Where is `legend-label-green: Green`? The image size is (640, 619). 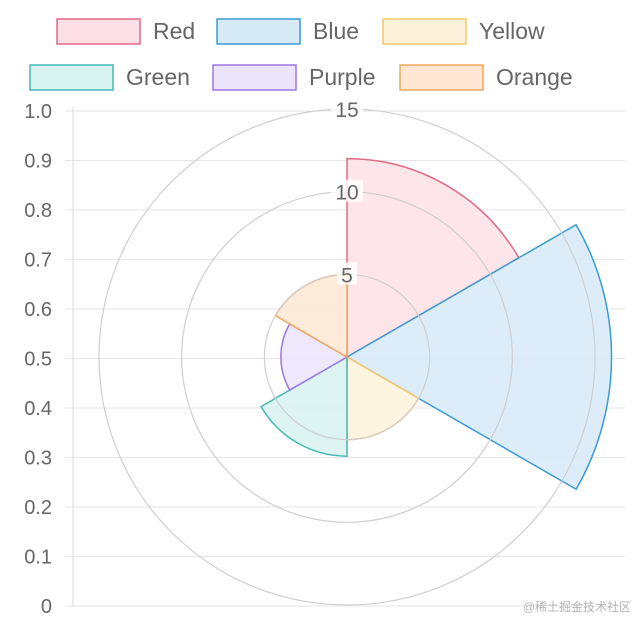 legend-label-green: Green is located at coordinates (158, 77).